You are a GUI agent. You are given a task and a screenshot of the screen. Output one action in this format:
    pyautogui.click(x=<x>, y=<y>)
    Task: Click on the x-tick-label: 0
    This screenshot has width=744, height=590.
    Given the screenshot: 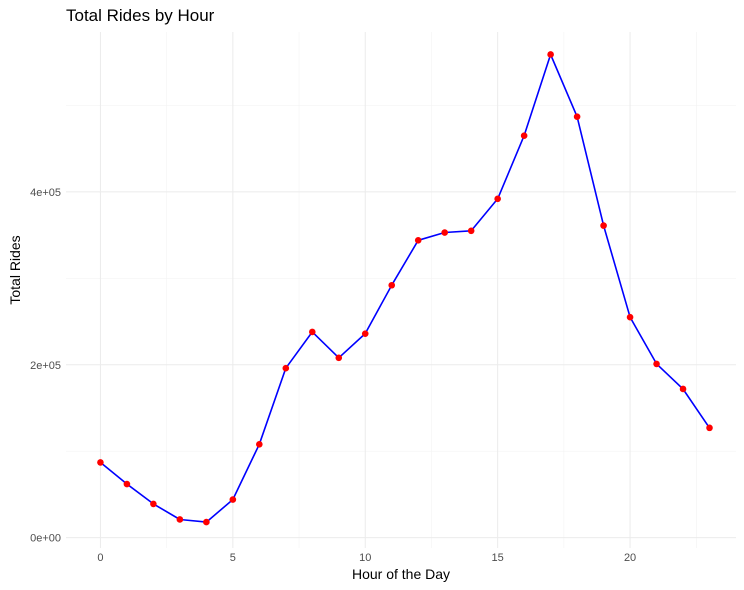 What is the action you would take?
    pyautogui.click(x=100, y=558)
    